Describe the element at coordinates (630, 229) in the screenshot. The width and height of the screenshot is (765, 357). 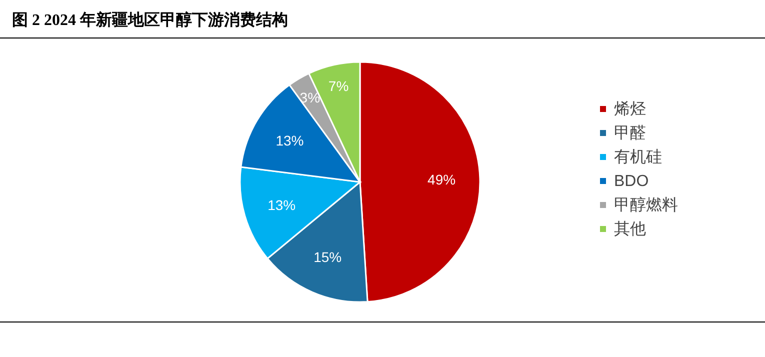
I see `legend-label: 其他` at that location.